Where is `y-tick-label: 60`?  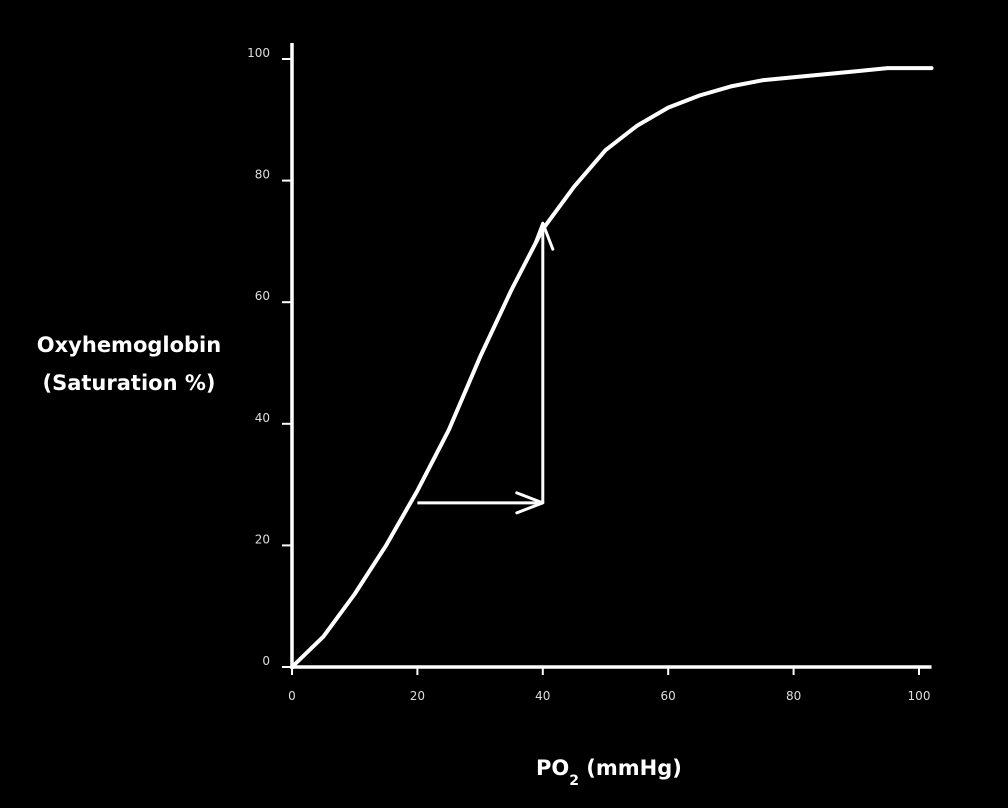 y-tick-label: 60 is located at coordinates (262, 296).